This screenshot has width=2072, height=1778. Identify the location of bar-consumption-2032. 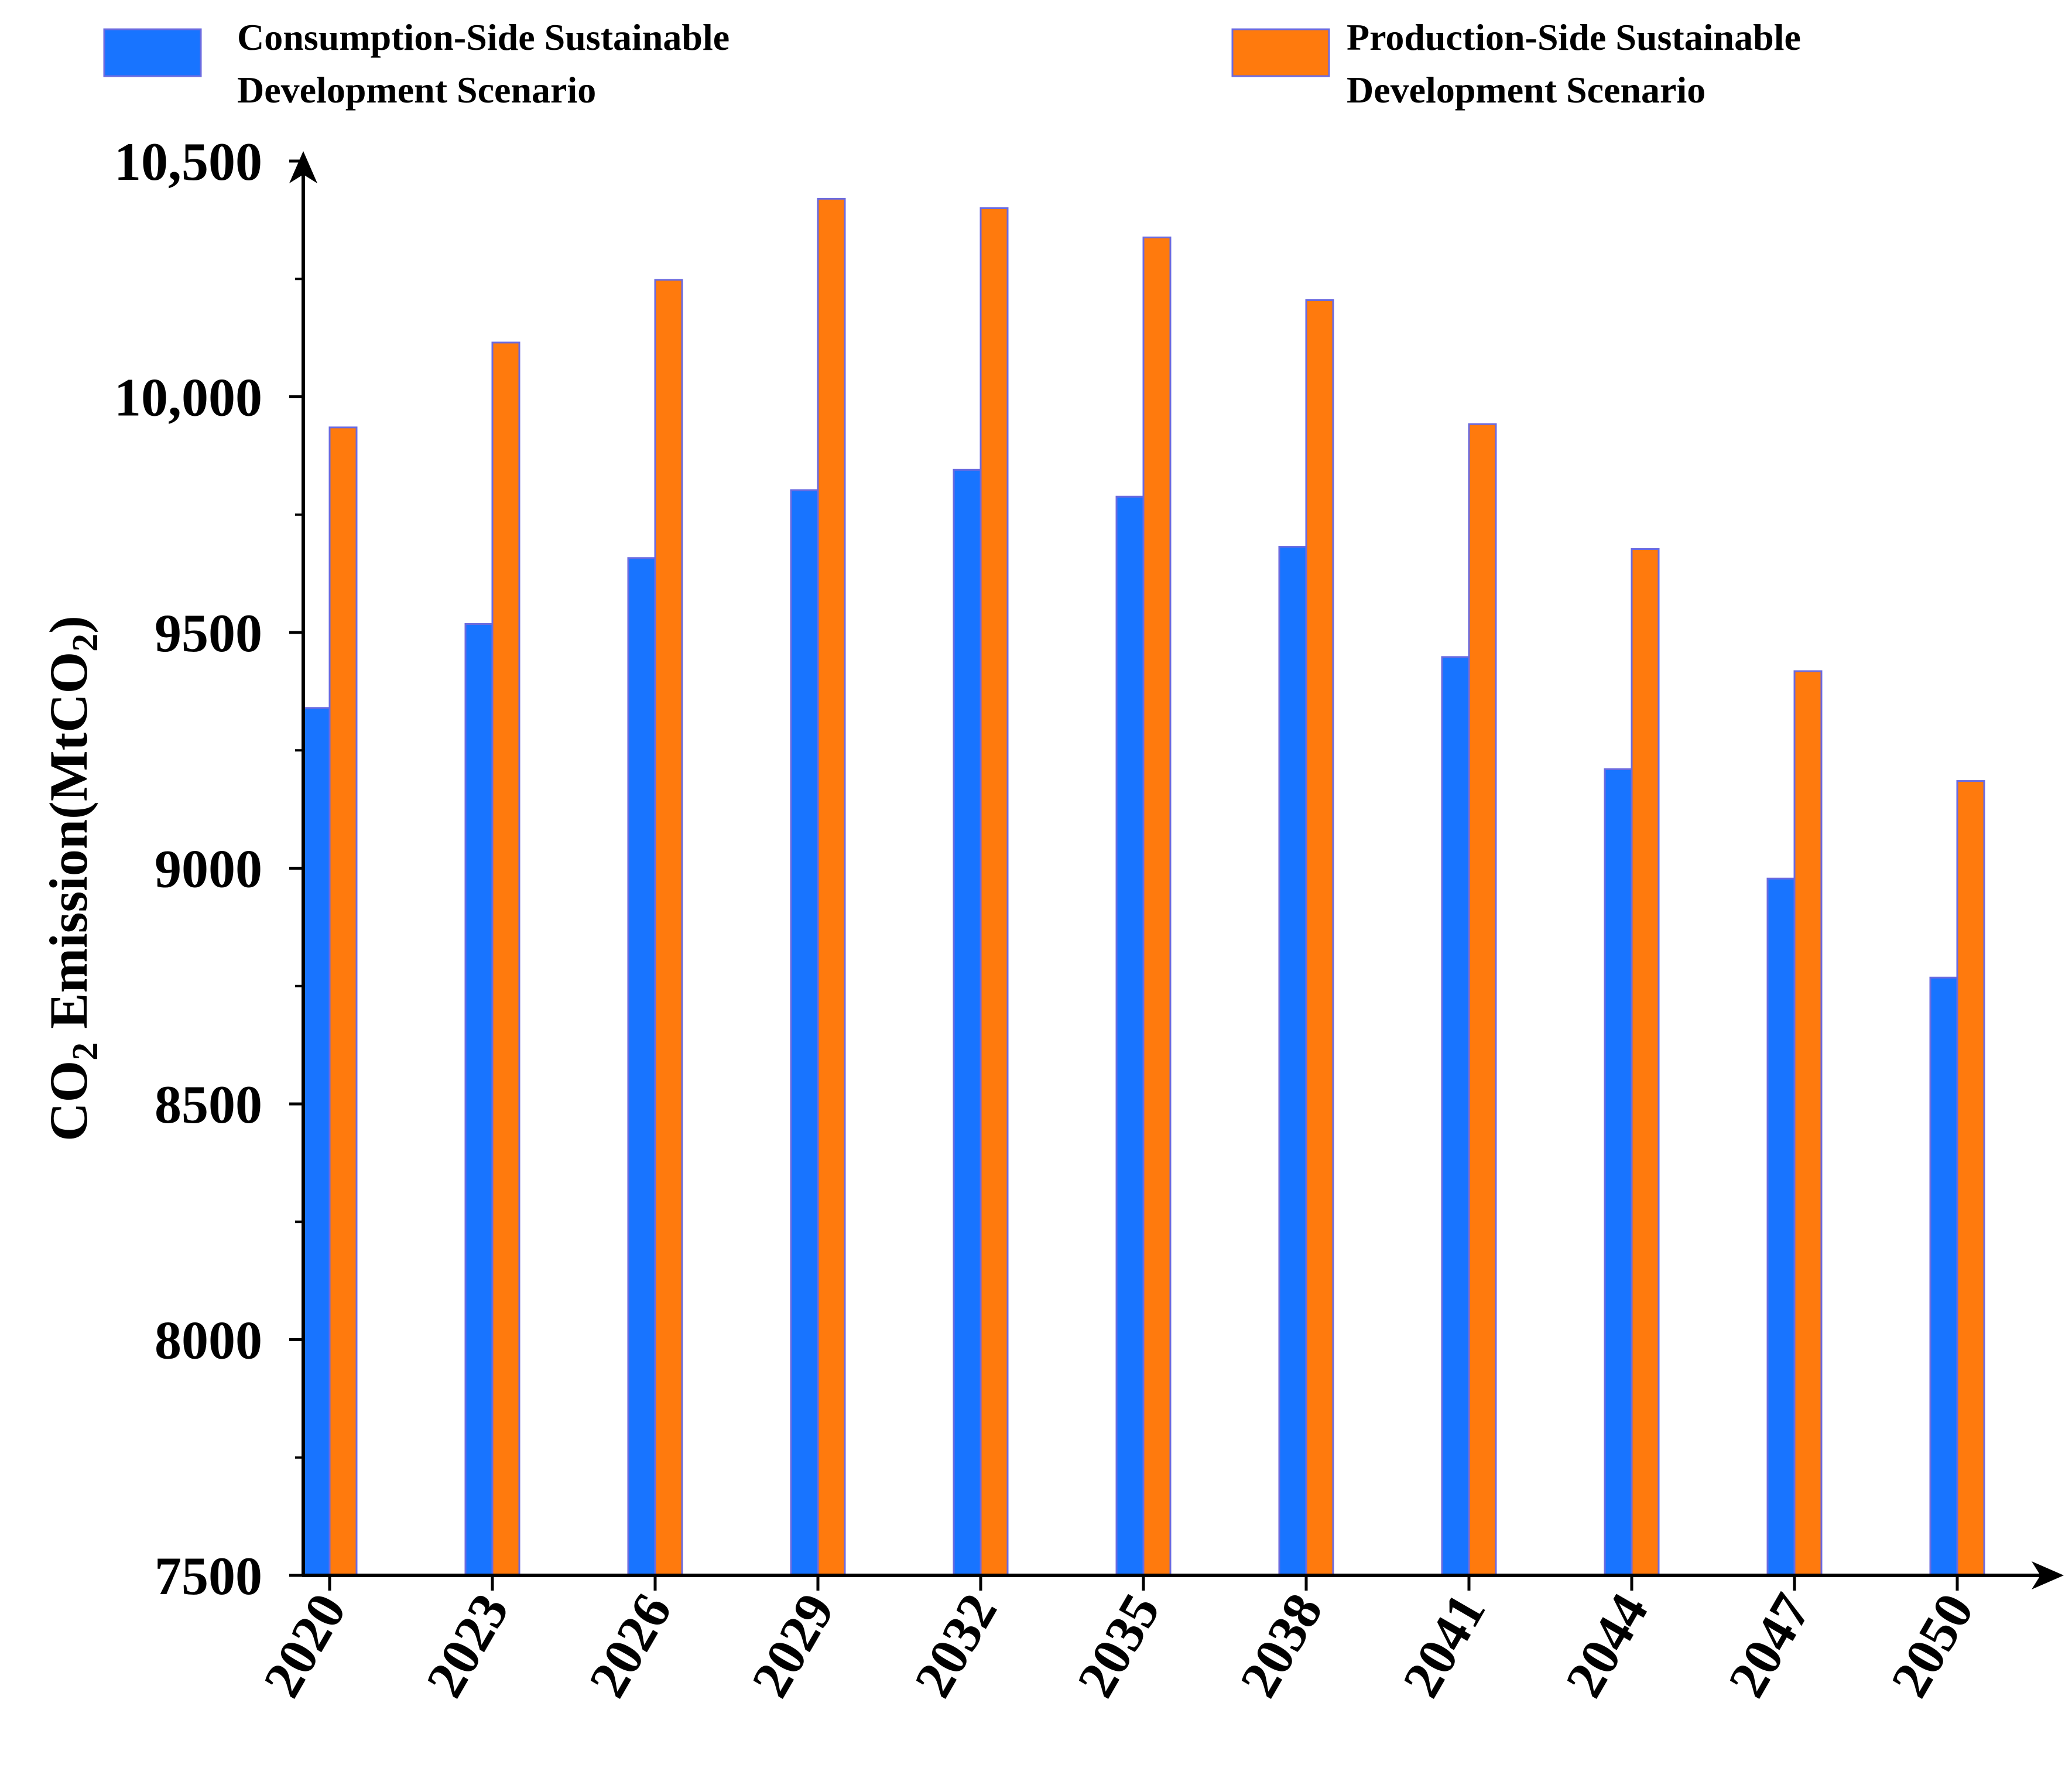
(968, 1023).